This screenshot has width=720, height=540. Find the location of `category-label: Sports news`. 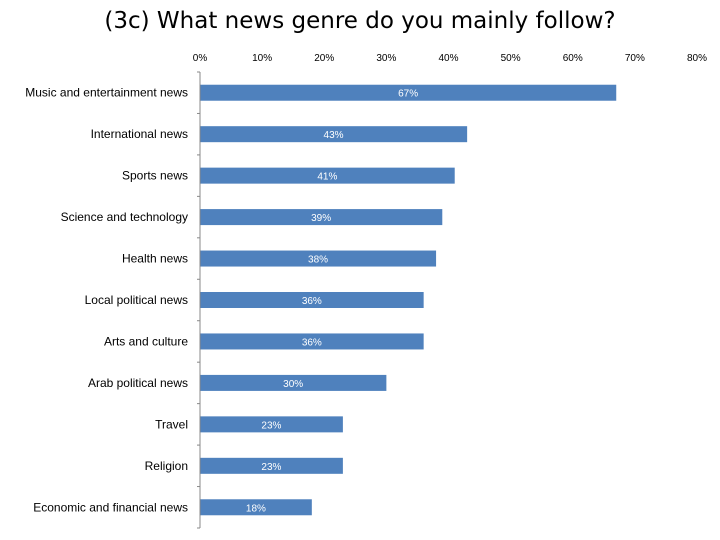

category-label: Sports news is located at coordinates (155, 176).